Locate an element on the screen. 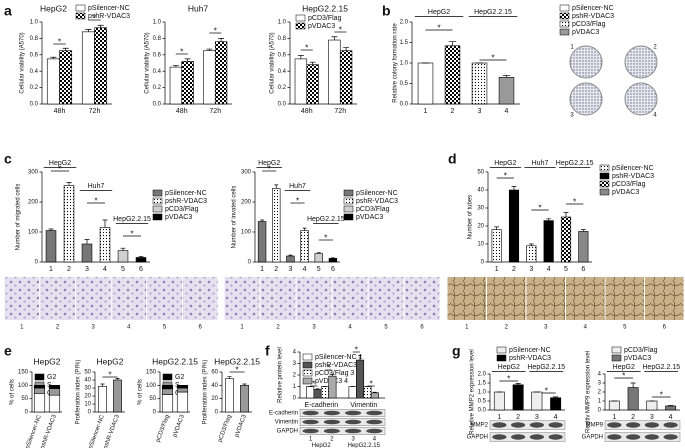 The height and width of the screenshot is (448, 685). y-tick-label: 1.0 is located at coordinates (282, 23).